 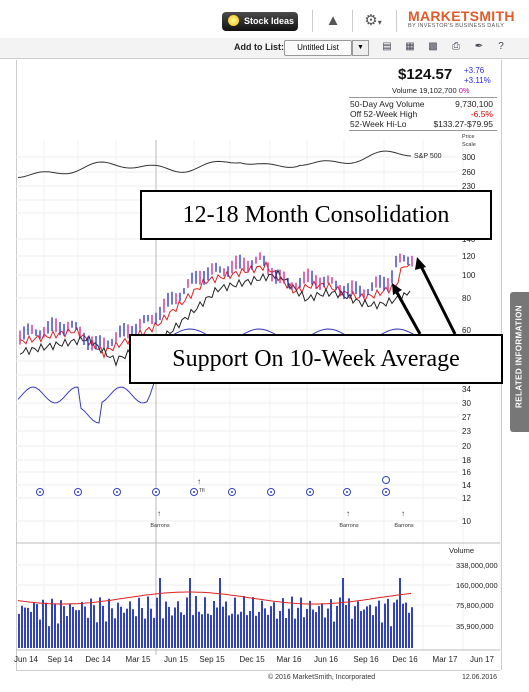 I want to click on date-tick-label: Sep 16, so click(x=366, y=659).